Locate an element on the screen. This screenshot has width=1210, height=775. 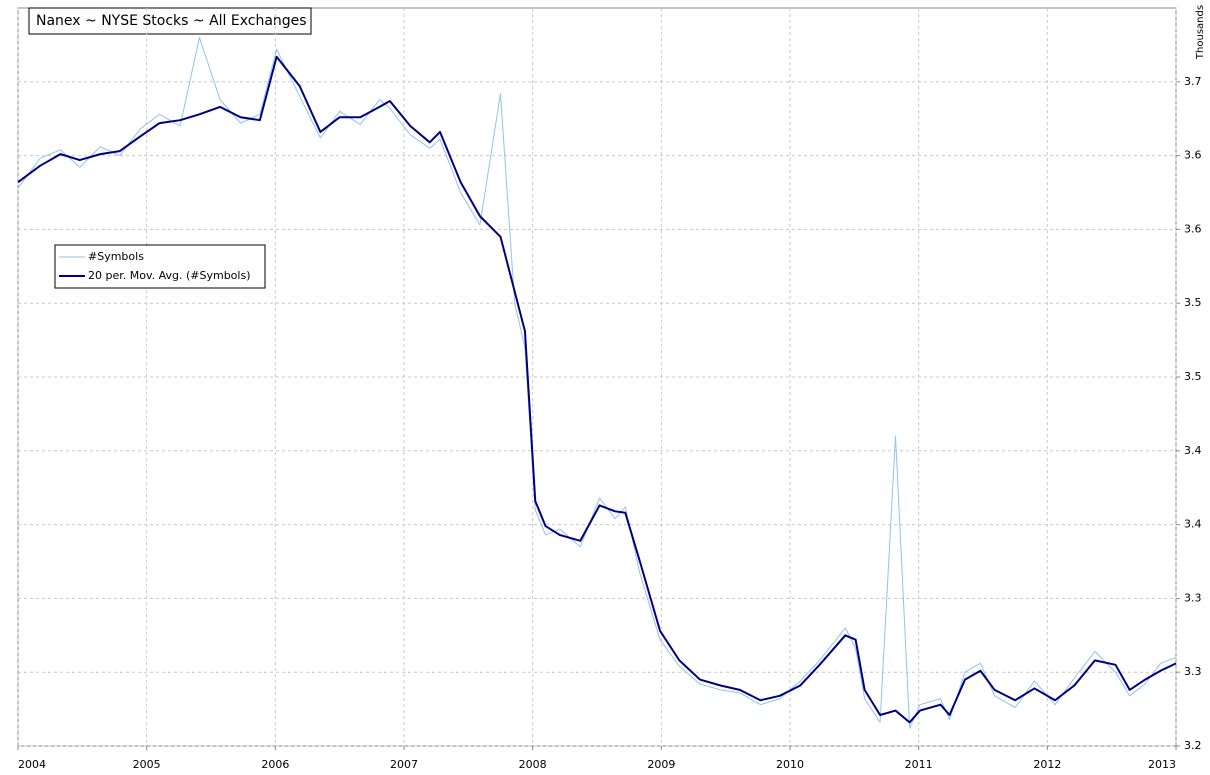
x-tick-label: 2004 is located at coordinates (32, 764).